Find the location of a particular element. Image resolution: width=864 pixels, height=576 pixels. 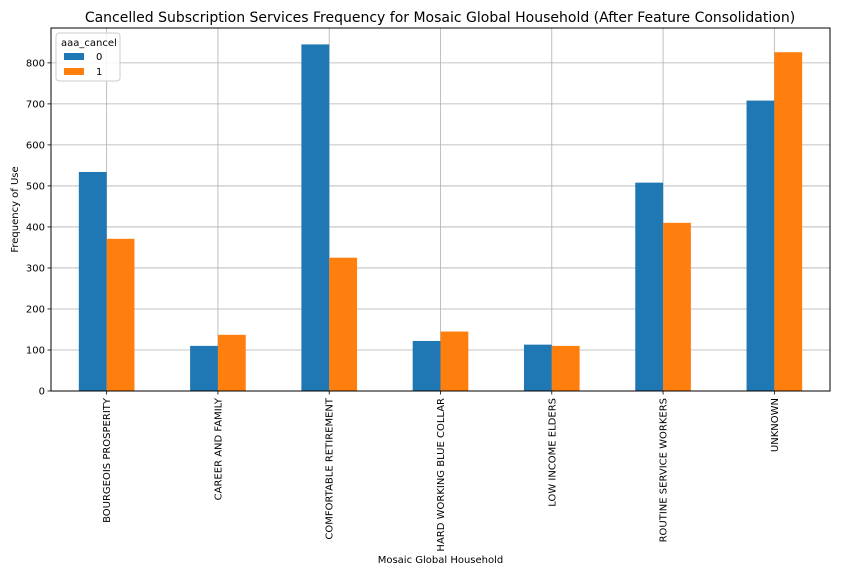

x-tick-label: BOURGEOIS PROSPERITY is located at coordinates (107, 460).